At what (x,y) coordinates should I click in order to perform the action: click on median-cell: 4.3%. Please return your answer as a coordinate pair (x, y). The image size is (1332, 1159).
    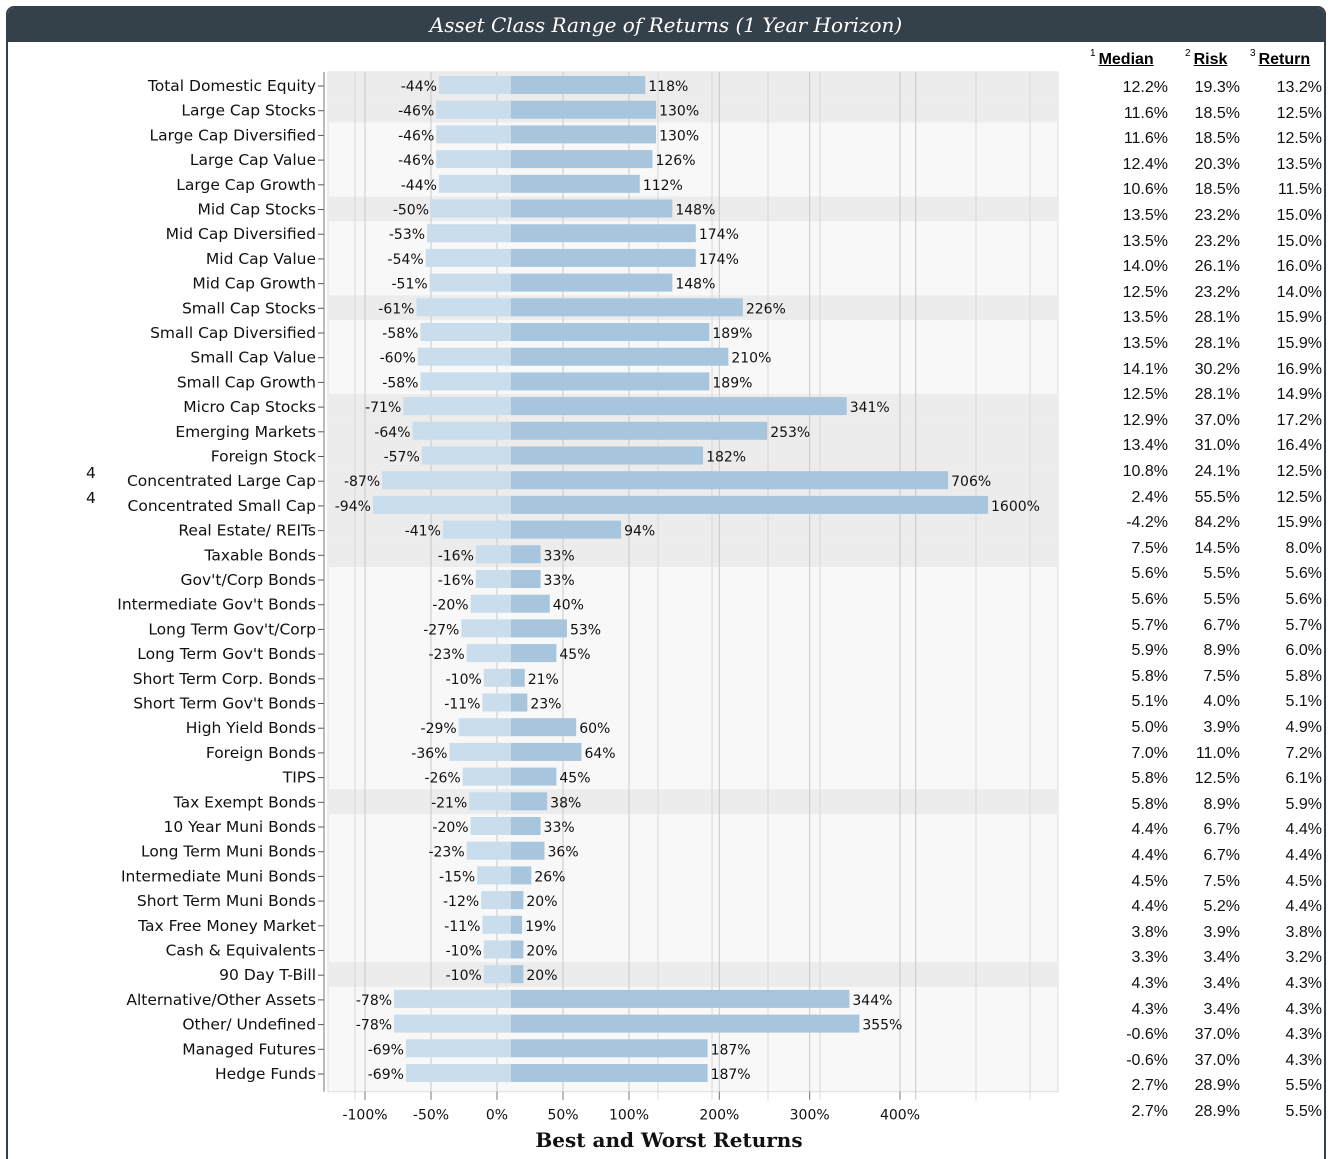
    Looking at the image, I should click on (1149, 1009).